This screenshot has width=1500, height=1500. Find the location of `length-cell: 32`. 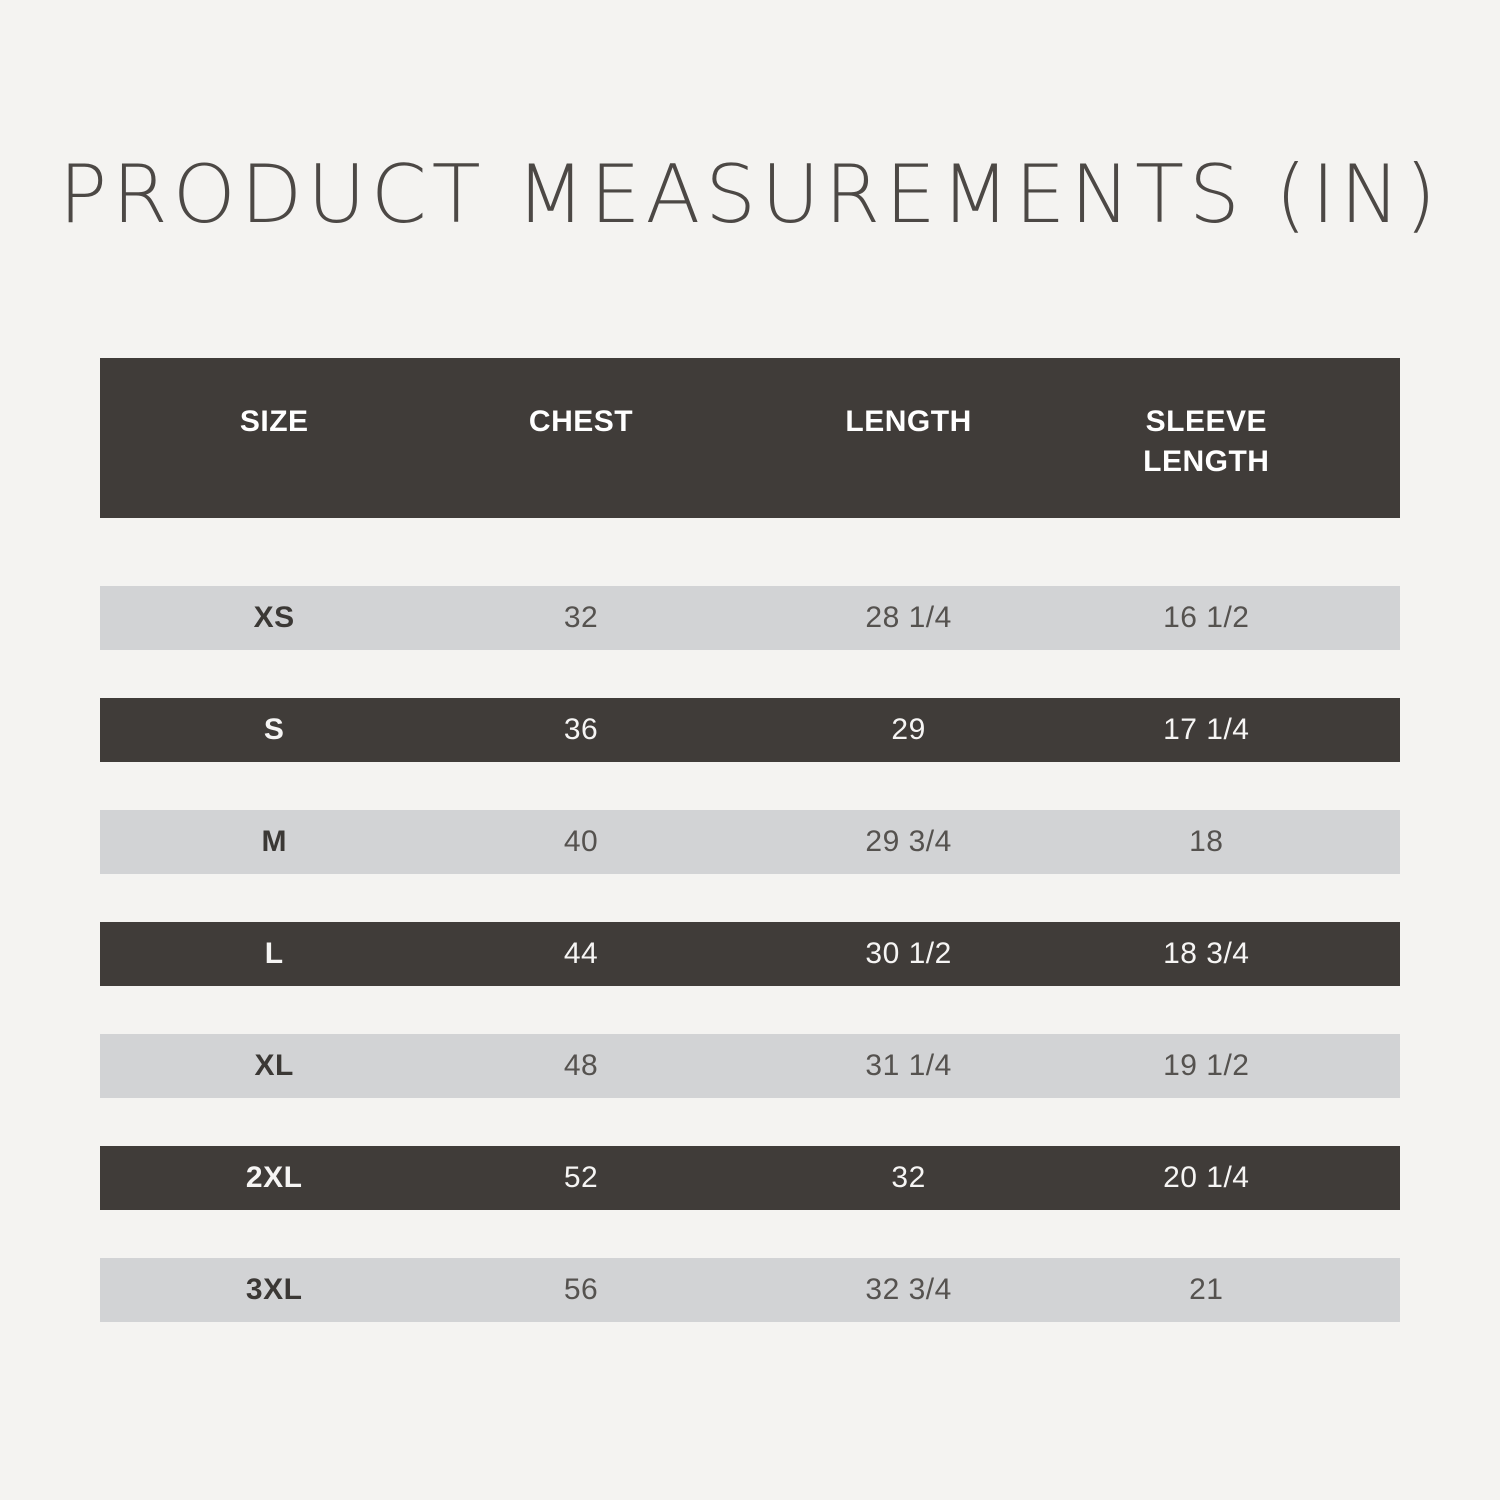

length-cell: 32 is located at coordinates (908, 1177).